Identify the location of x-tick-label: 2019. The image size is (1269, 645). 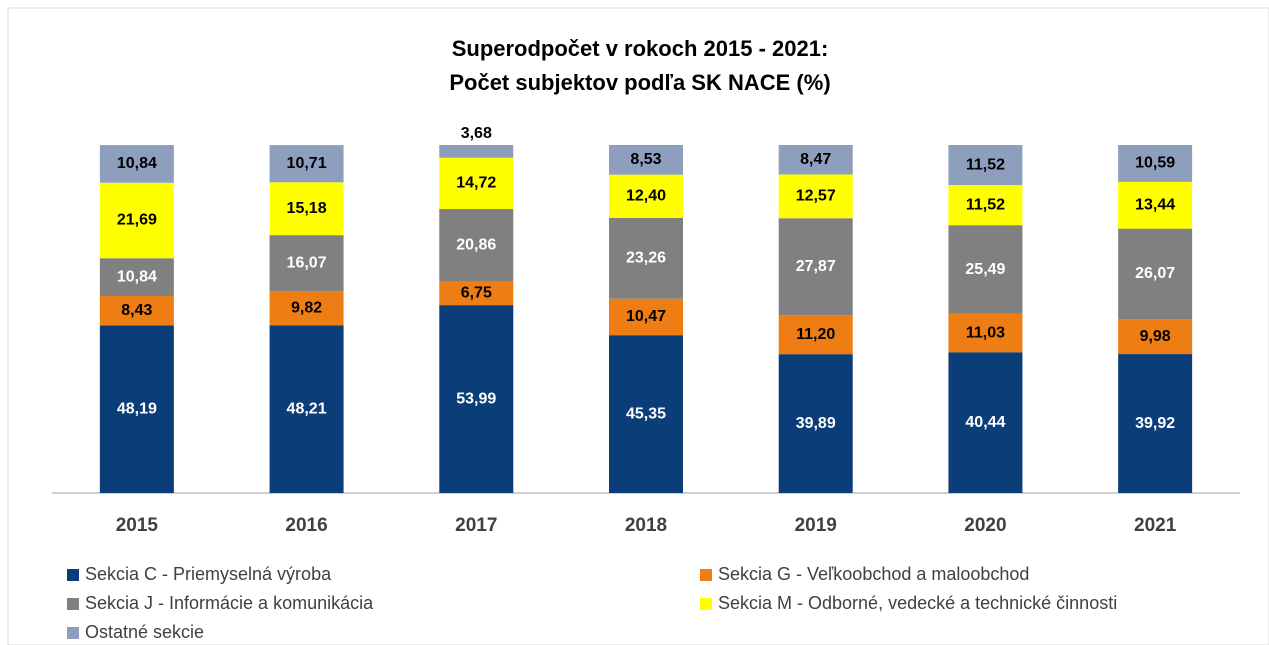
(816, 525).